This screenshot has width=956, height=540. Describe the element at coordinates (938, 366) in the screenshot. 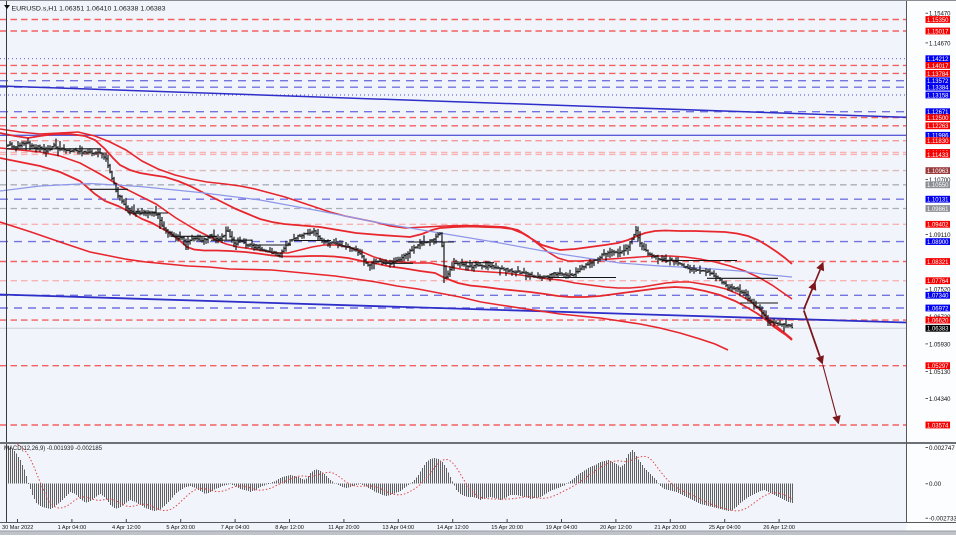

I see `svg-text: 1.05297` at that location.